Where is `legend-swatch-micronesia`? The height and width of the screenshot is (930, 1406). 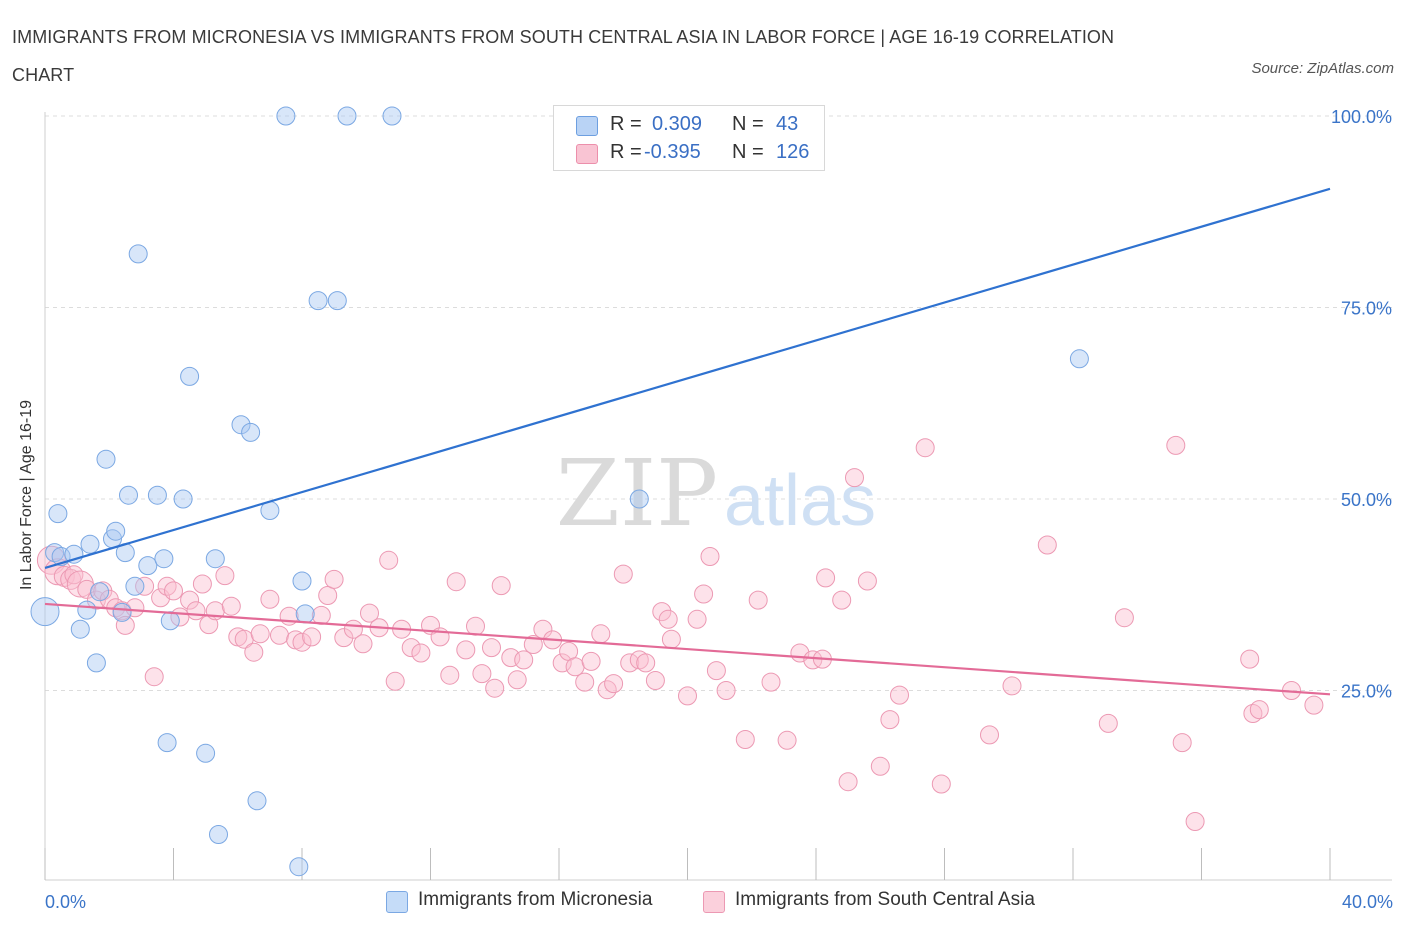
legend-swatch-micronesia is located at coordinates (587, 126).